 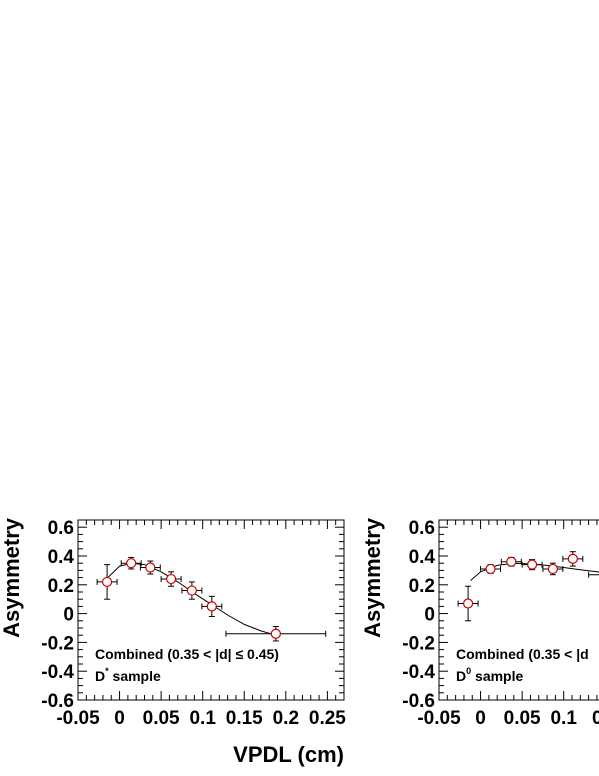 I want to click on x-axis-title: VPDL (cm), so click(x=288, y=754).